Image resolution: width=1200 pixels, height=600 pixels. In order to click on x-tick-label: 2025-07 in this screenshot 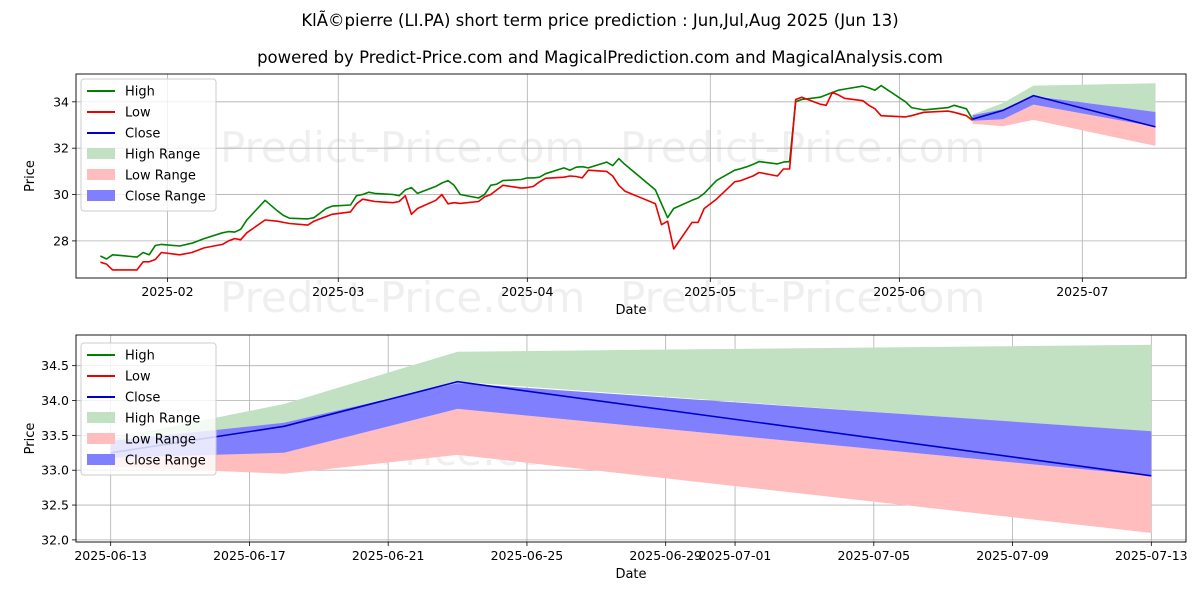, I will do `click(1082, 291)`.